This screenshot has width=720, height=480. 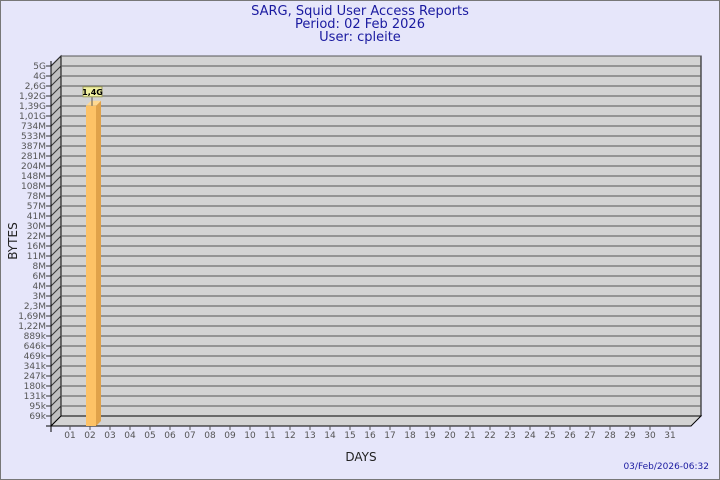 What do you see at coordinates (330, 436) in the screenshot?
I see `x-tick-label: 14` at bounding box center [330, 436].